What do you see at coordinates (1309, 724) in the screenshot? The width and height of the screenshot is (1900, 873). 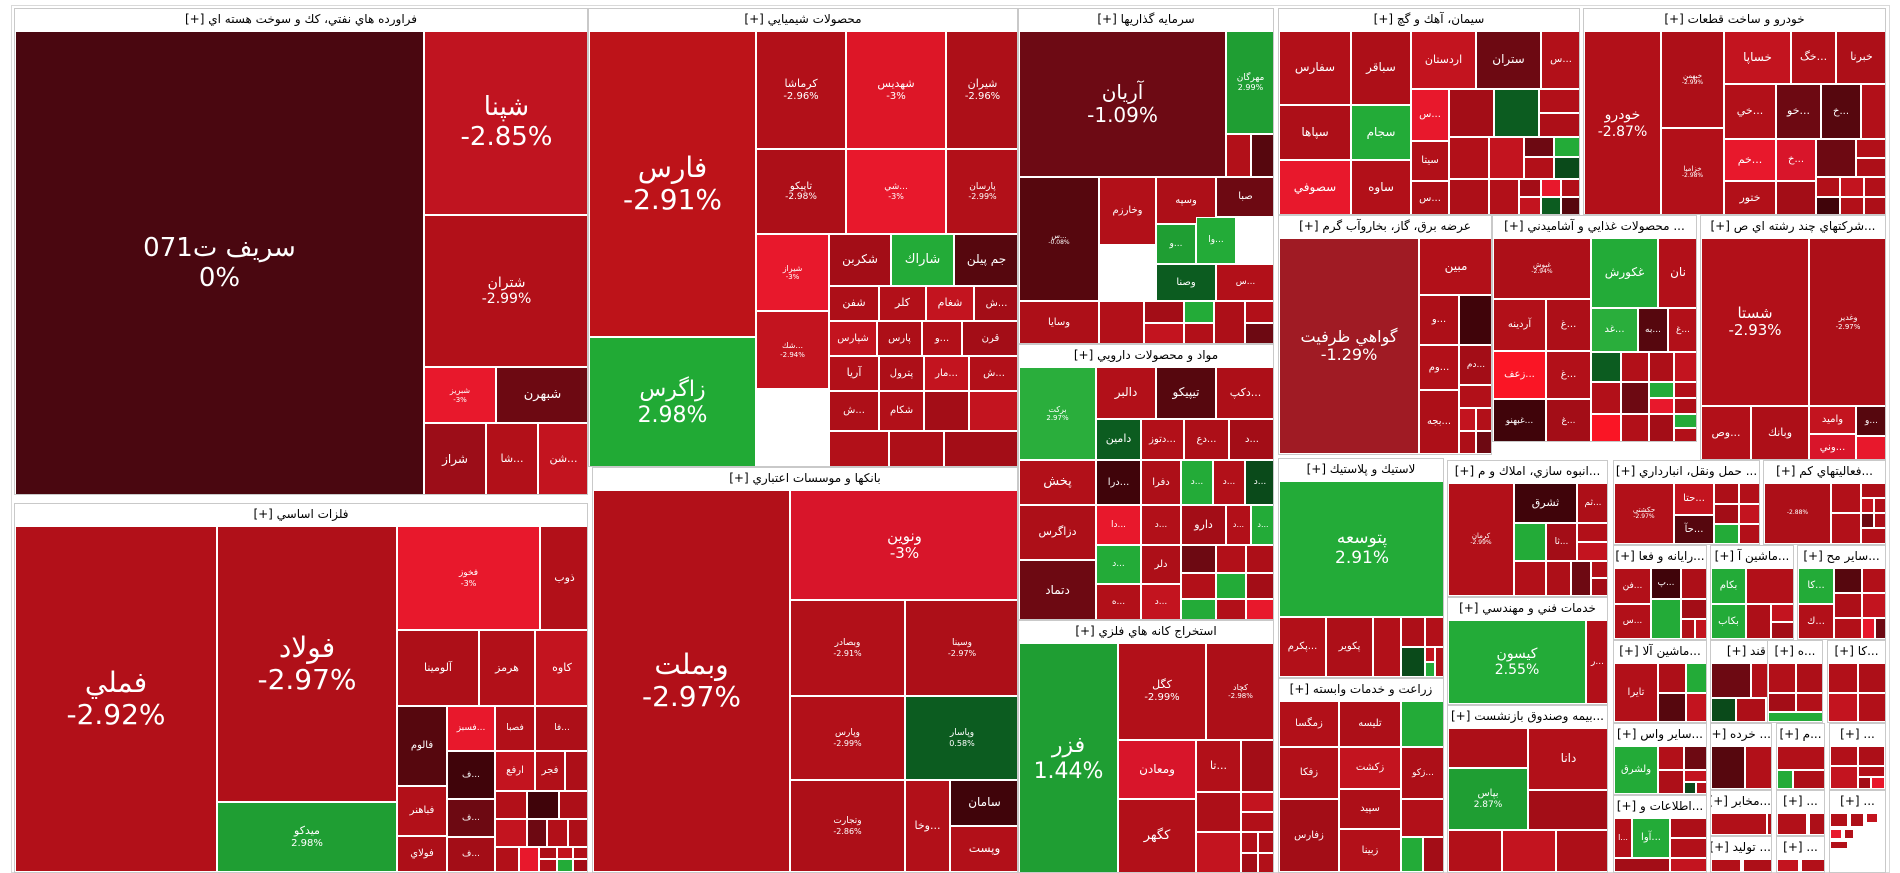 I see `stock-tile-زمگسا: زمگسا` at bounding box center [1309, 724].